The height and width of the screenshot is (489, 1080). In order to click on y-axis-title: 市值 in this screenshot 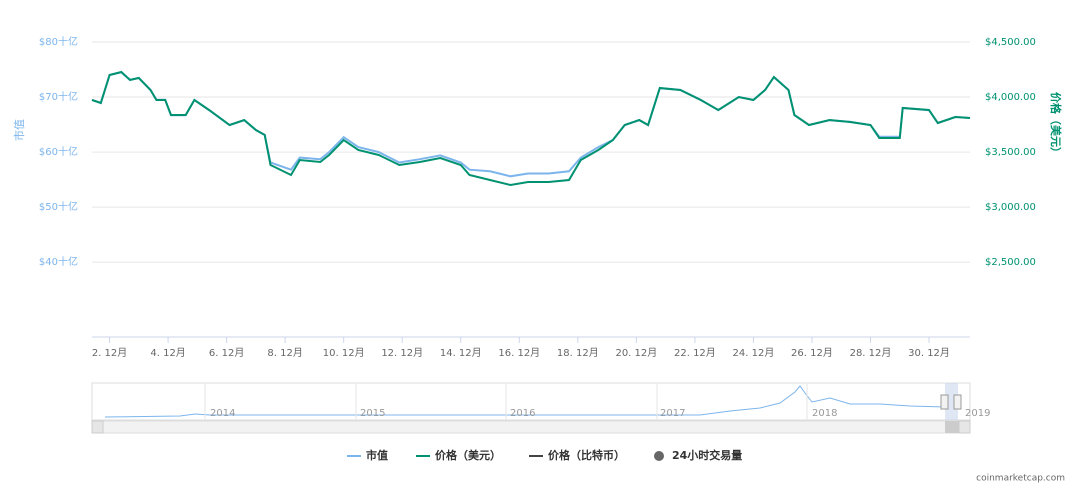, I will do `click(19, 130)`.